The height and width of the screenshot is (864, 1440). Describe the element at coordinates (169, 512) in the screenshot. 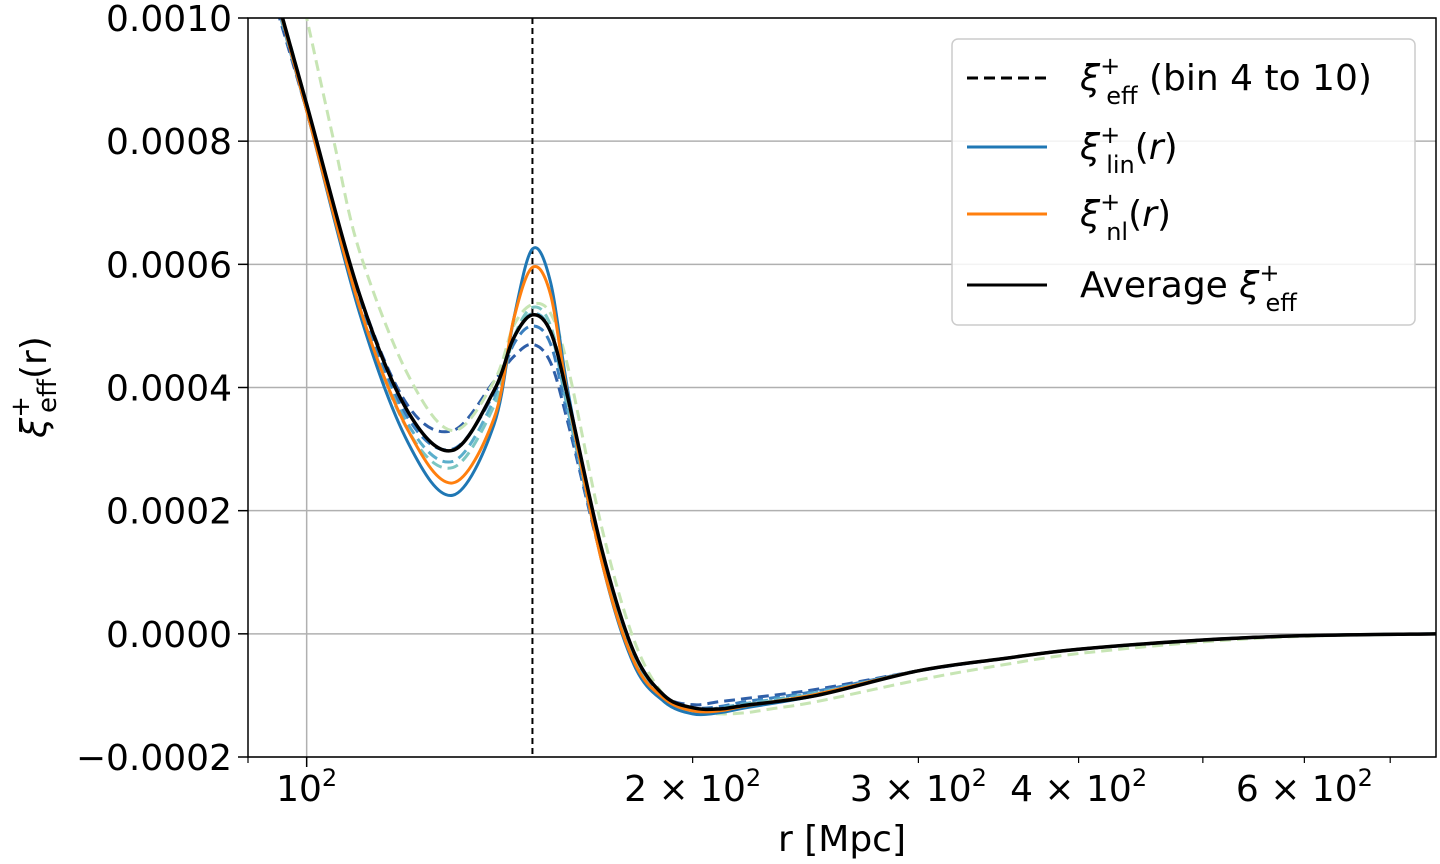

I see `y-tick-label: 0.0002` at that location.